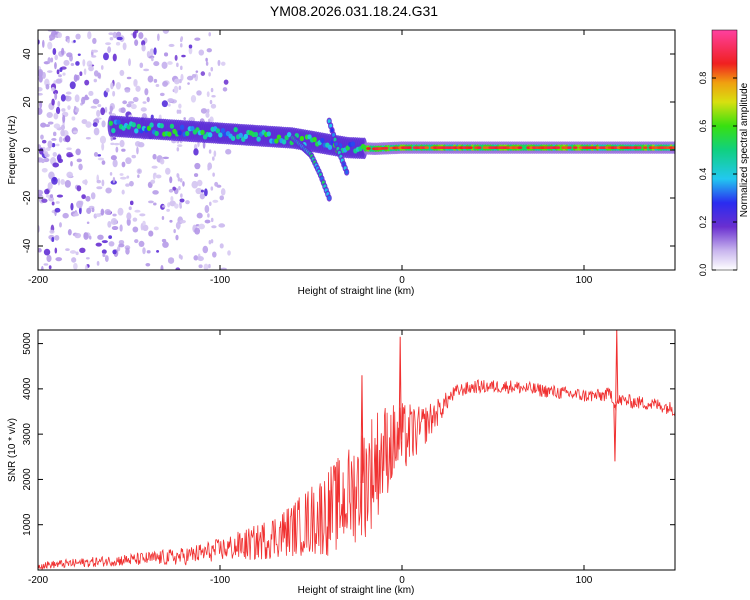  Describe the element at coordinates (354, 11) in the screenshot. I see `figure-title: YM08.2026.031.18.24.G31` at that location.